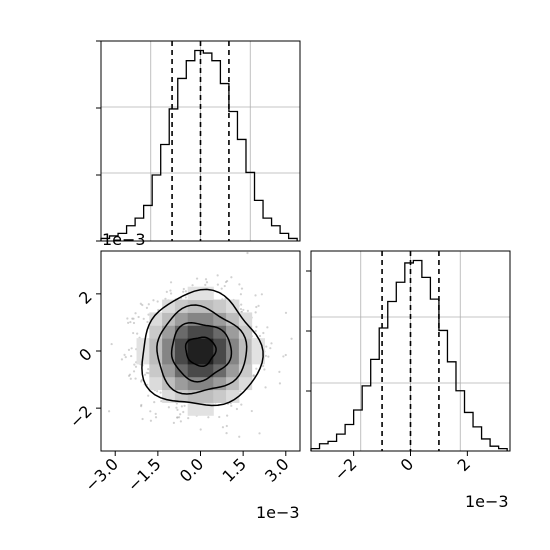  Describe the element at coordinates (144, 474) in the screenshot. I see `joint-xtick-label-1: −1.5` at that location.